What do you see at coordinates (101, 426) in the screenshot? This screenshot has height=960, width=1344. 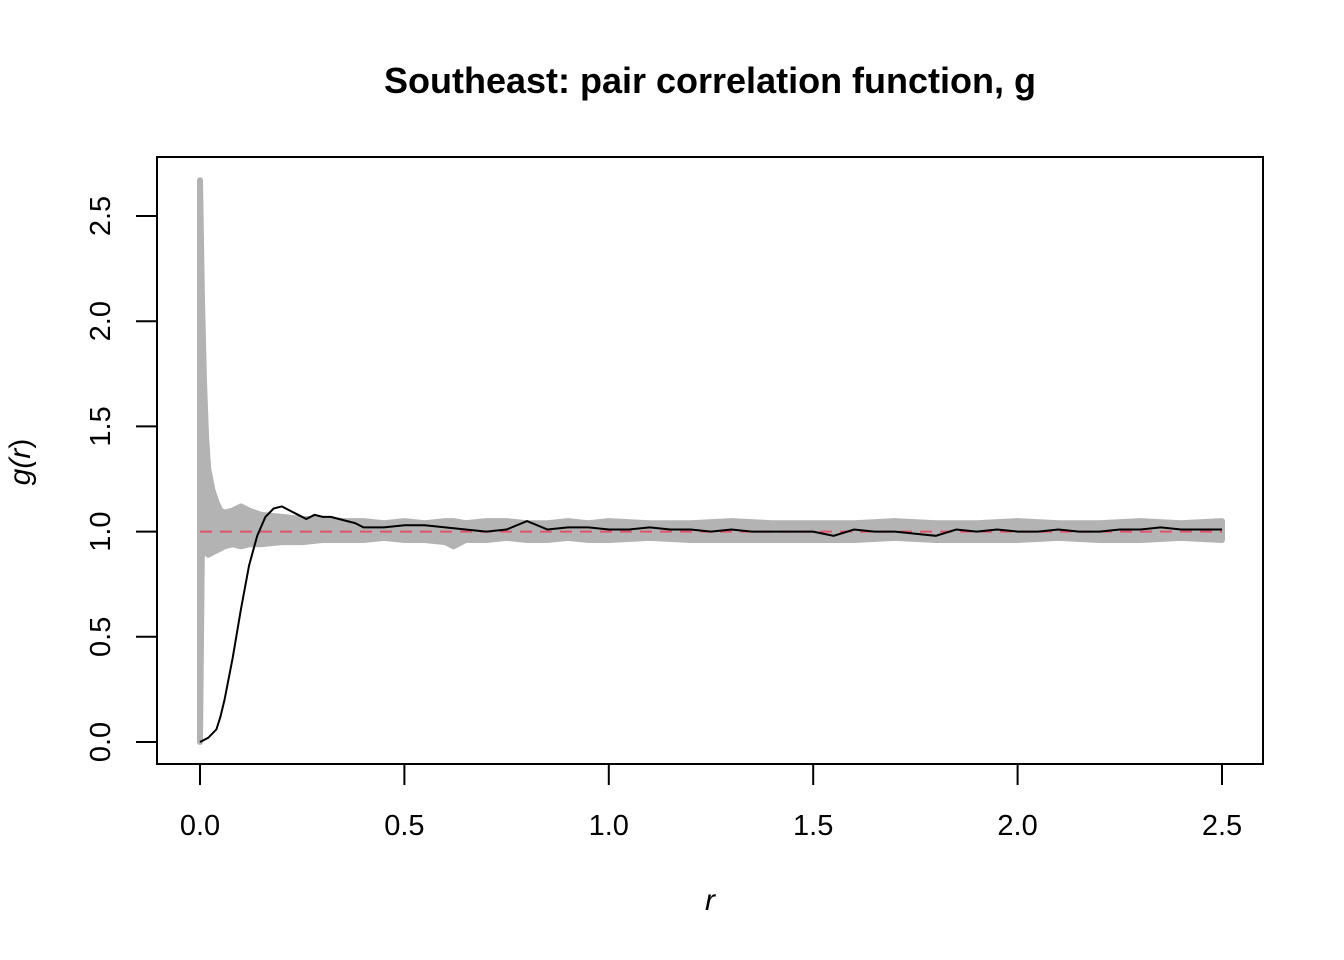 I see `y-tick-label: 1.5` at bounding box center [101, 426].